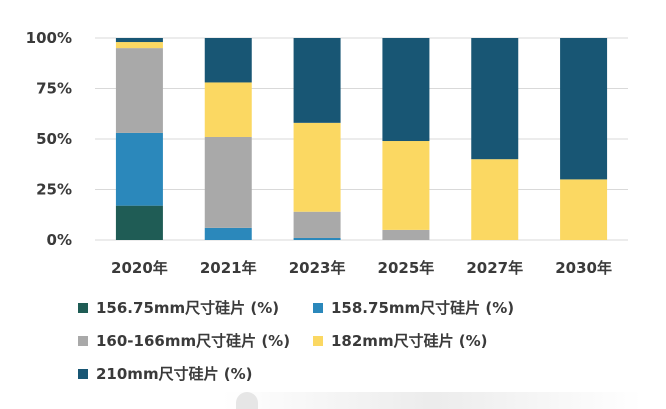  What do you see at coordinates (423, 308) in the screenshot?
I see `legend-label-158mm: 158.75mm尺寸硅片 (%)` at bounding box center [423, 308].